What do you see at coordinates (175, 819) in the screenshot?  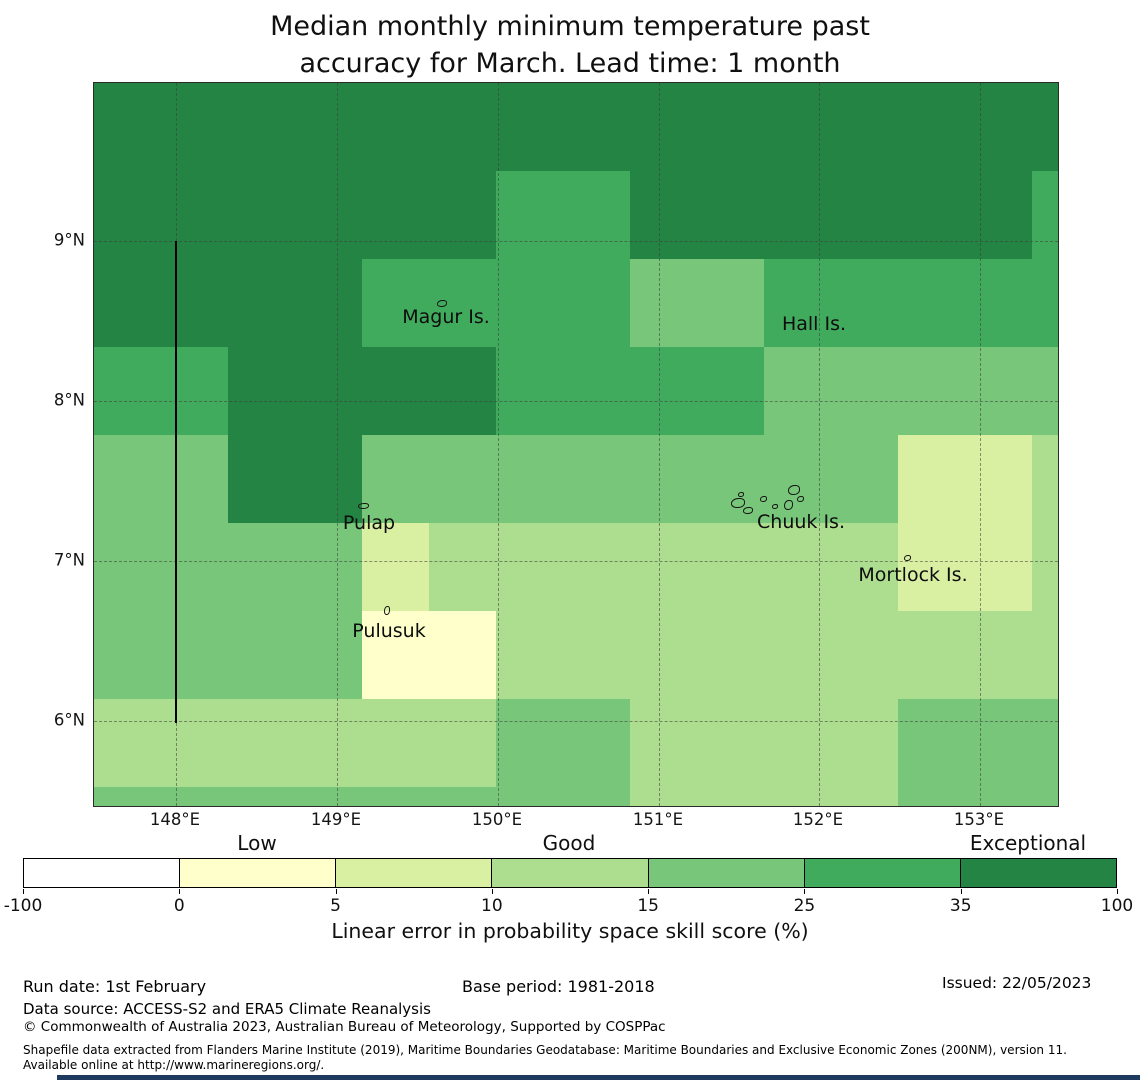 I see `x-tick-label: 148°E` at bounding box center [175, 819].